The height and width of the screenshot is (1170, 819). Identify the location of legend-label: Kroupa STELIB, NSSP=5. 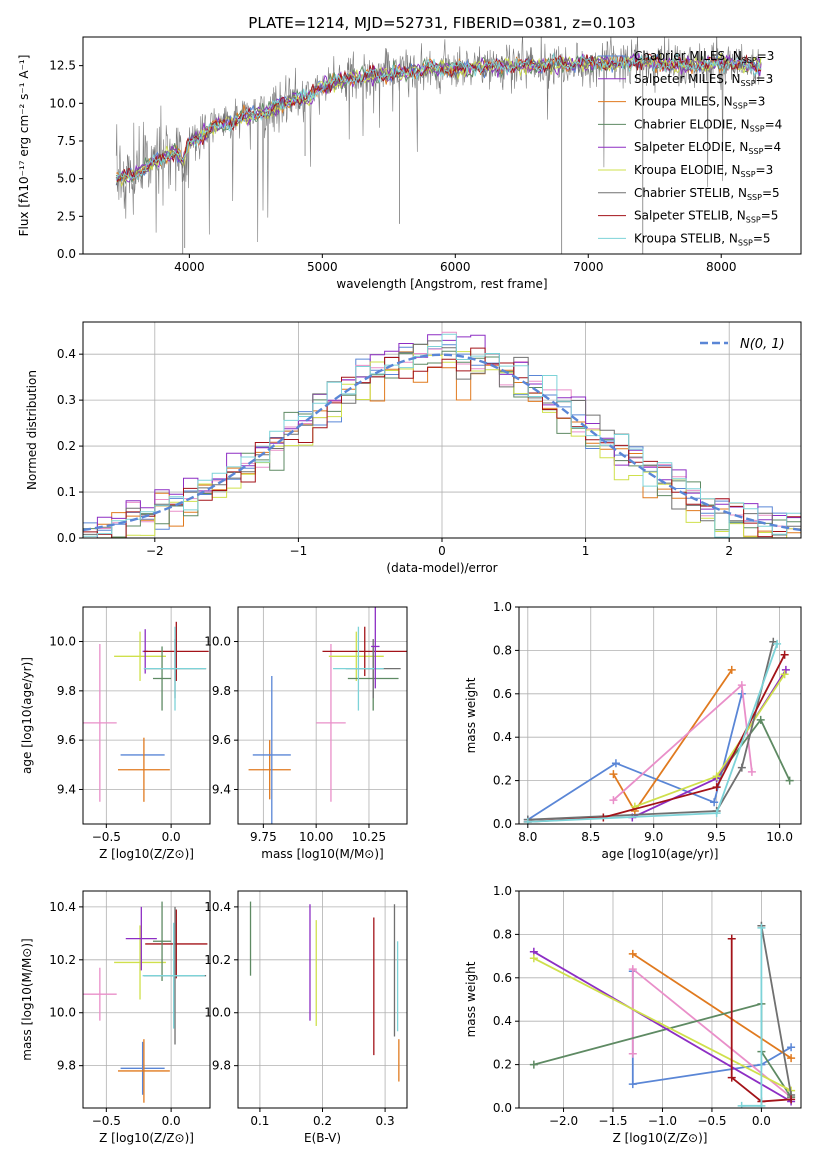
(702, 239).